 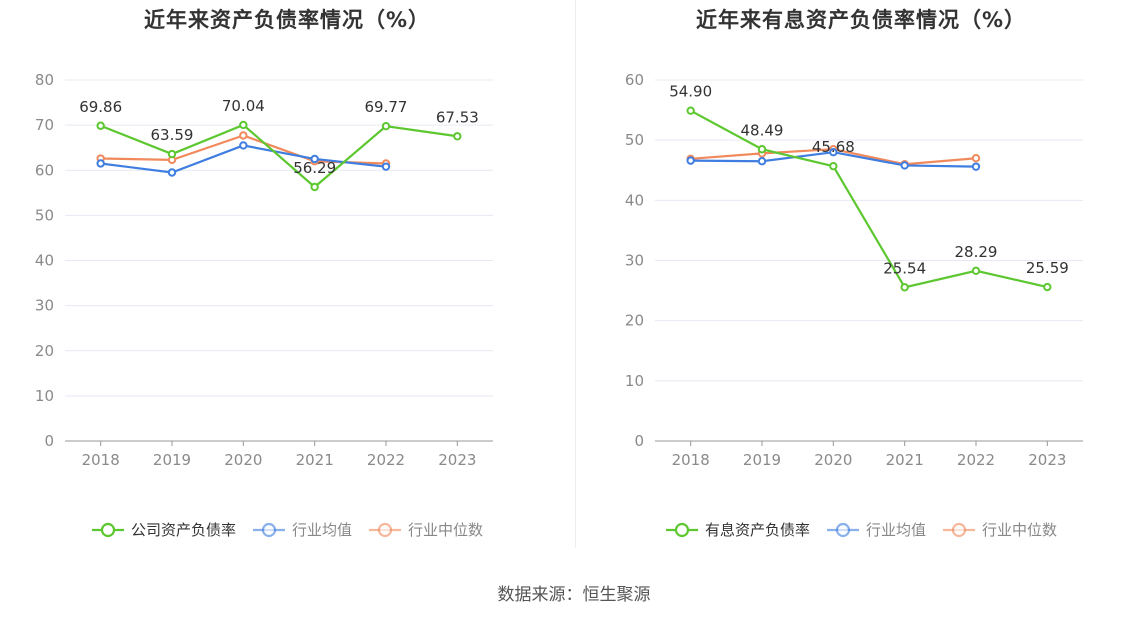 What do you see at coordinates (976, 252) in the screenshot?
I see `data-label: 28.29` at bounding box center [976, 252].